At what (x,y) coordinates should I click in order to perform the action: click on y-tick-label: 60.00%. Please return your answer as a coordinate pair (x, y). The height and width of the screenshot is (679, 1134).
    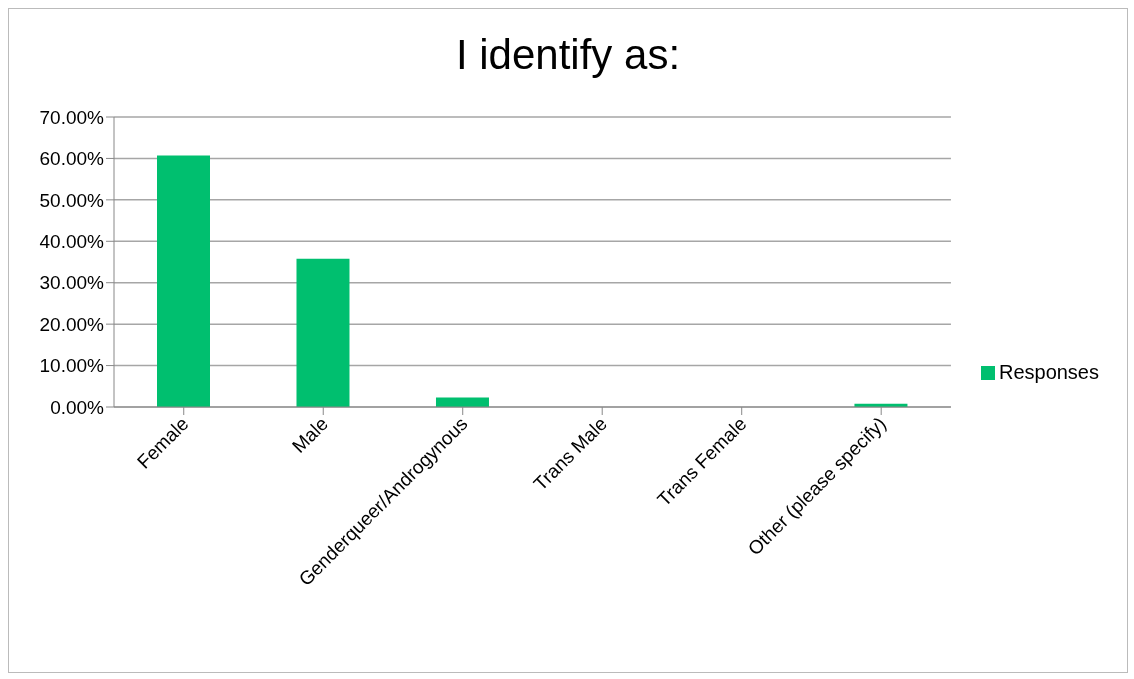
    Looking at the image, I should click on (72, 159).